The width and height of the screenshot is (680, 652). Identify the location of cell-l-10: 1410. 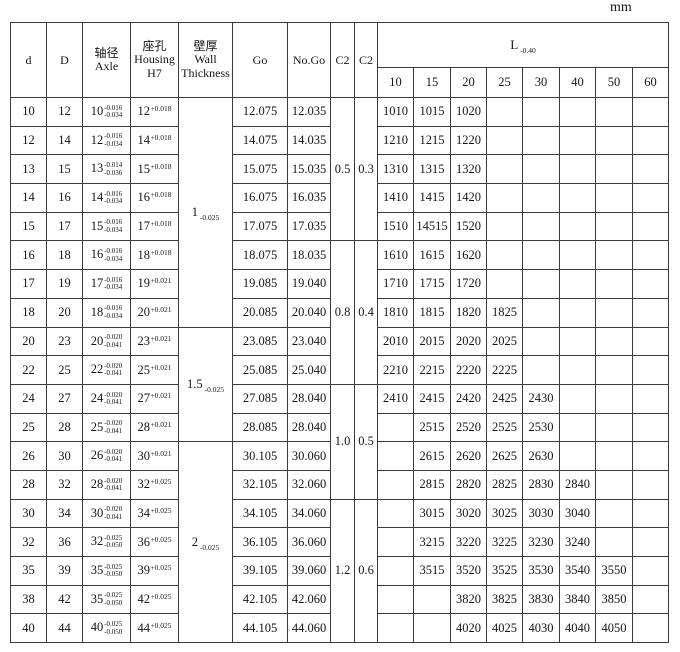
(395, 198).